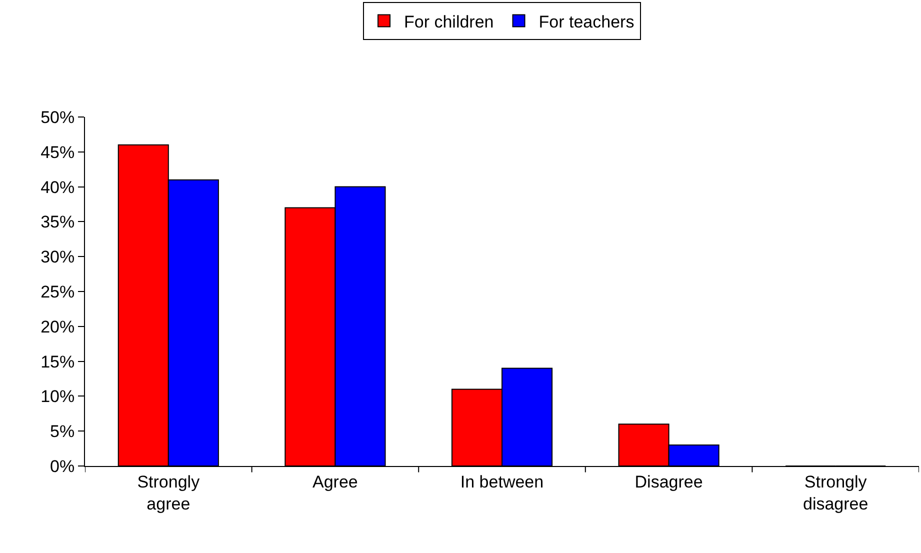 The width and height of the screenshot is (921, 553). I want to click on x-tick-label: Strongly disagree, so click(835, 493).